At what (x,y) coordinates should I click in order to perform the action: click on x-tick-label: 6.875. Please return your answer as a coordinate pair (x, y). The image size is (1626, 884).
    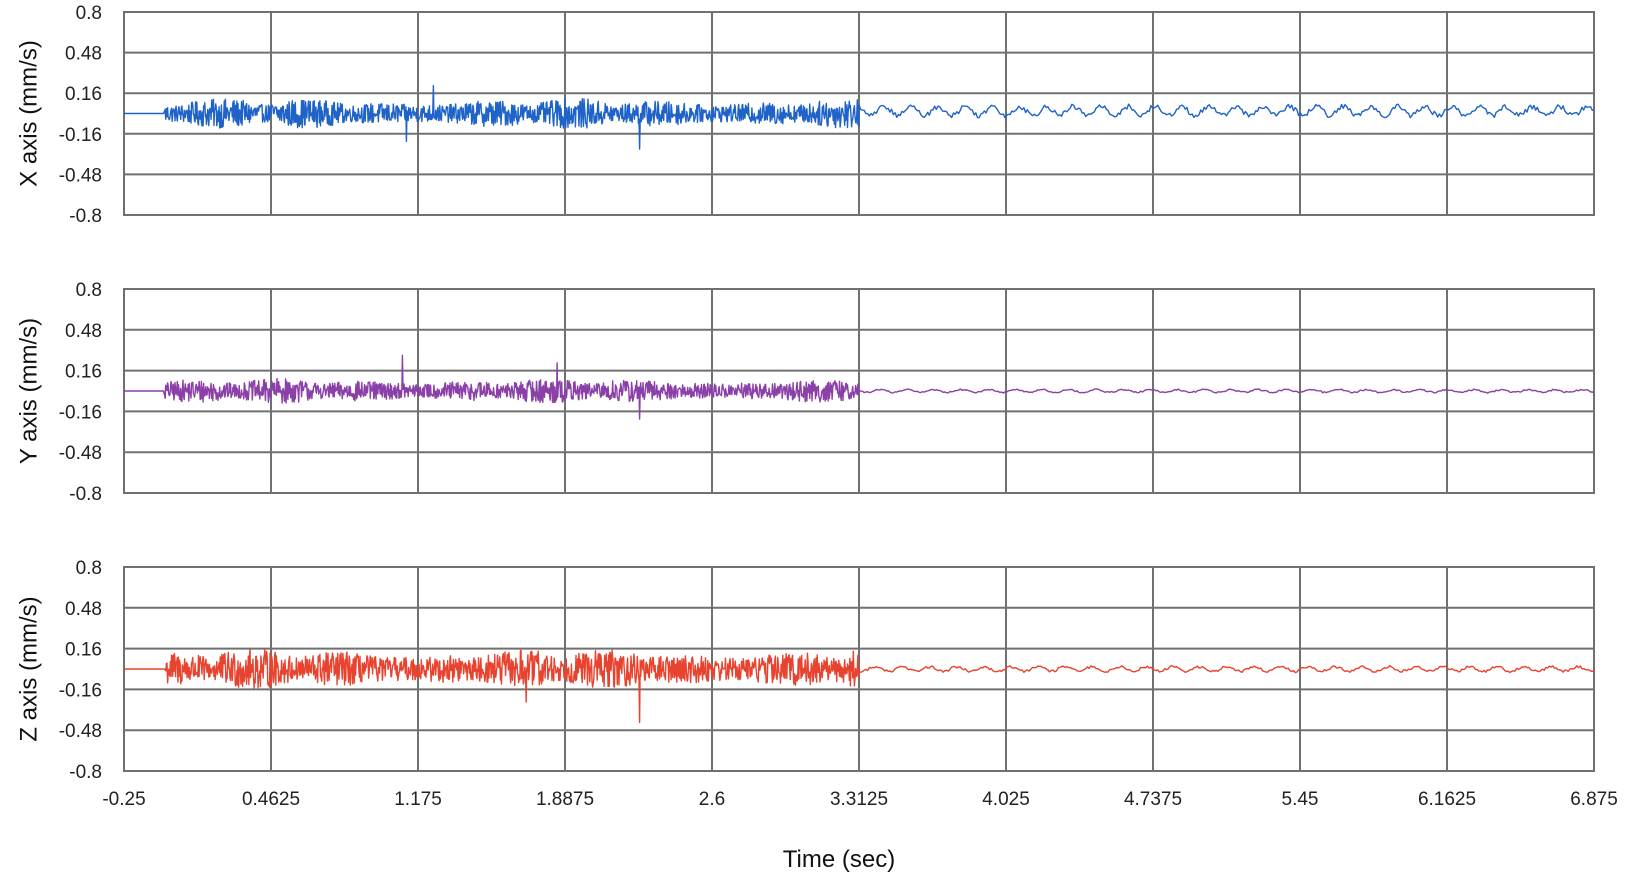
    Looking at the image, I should click on (1594, 799).